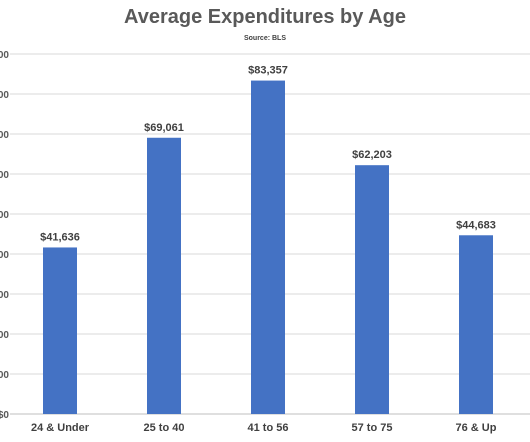 Image resolution: width=530 pixels, height=442 pixels. I want to click on x-tick-label: 41 to 56, so click(268, 428).